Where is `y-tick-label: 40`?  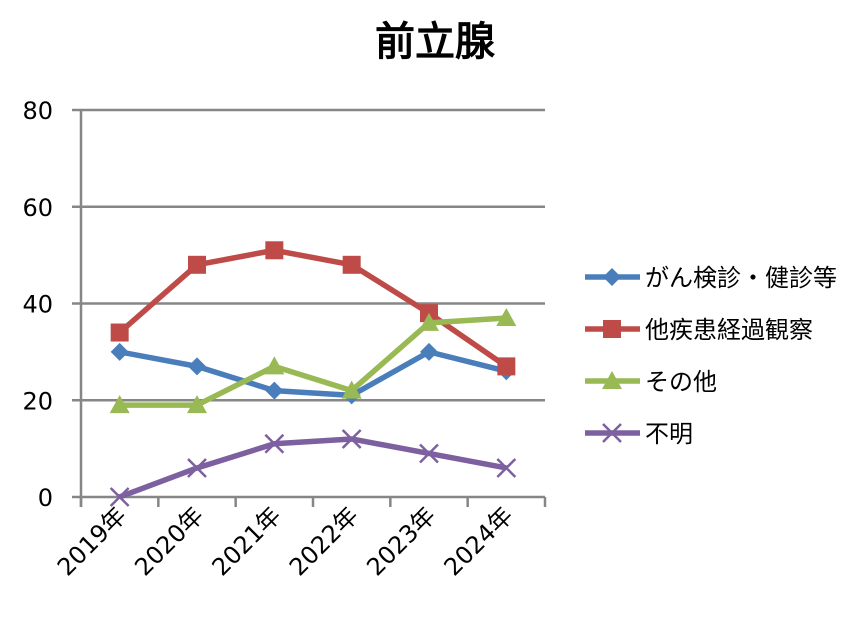 y-tick-label: 40 is located at coordinates (37, 305).